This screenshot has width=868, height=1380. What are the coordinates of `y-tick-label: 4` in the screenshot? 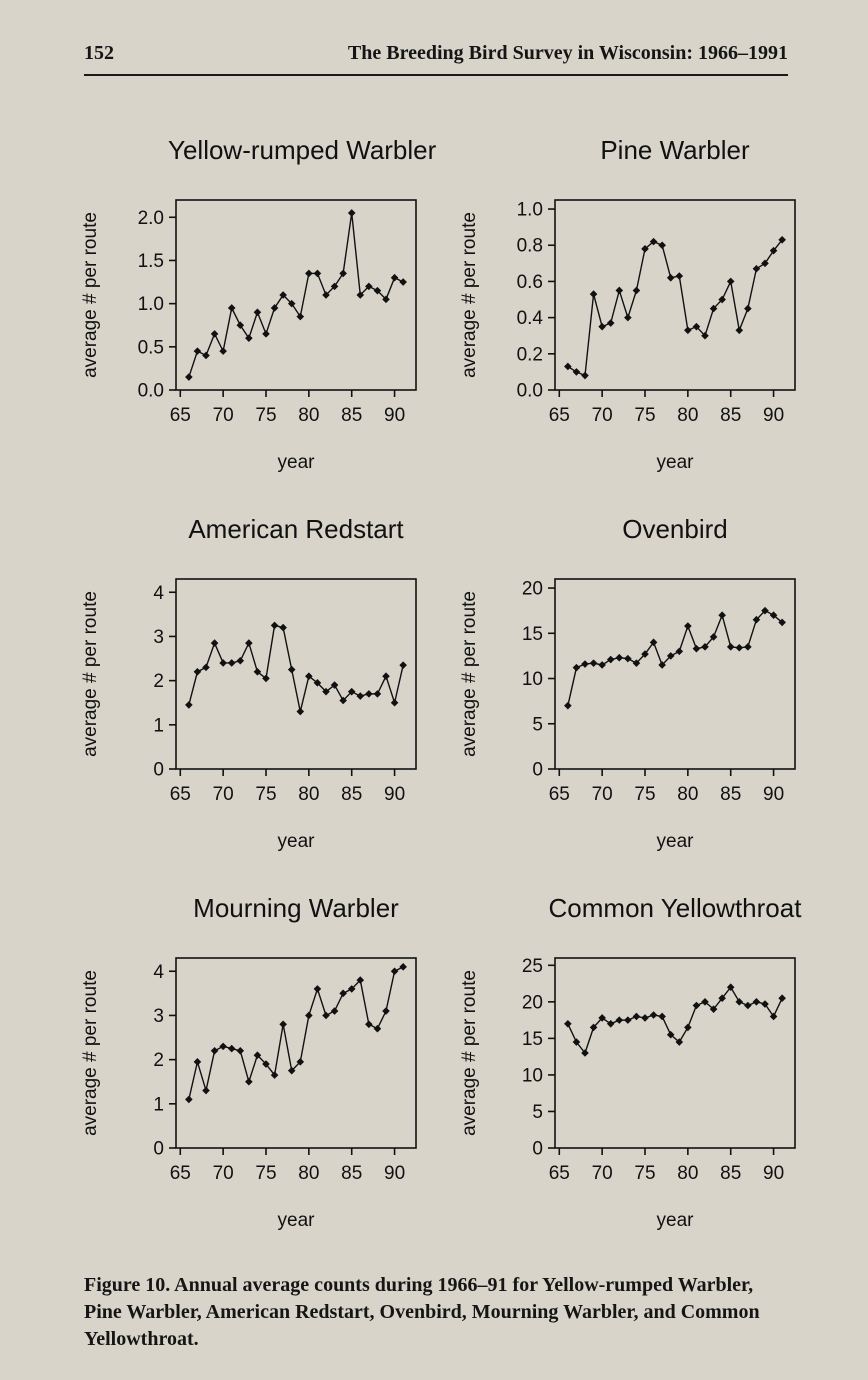 It's located at (158, 972).